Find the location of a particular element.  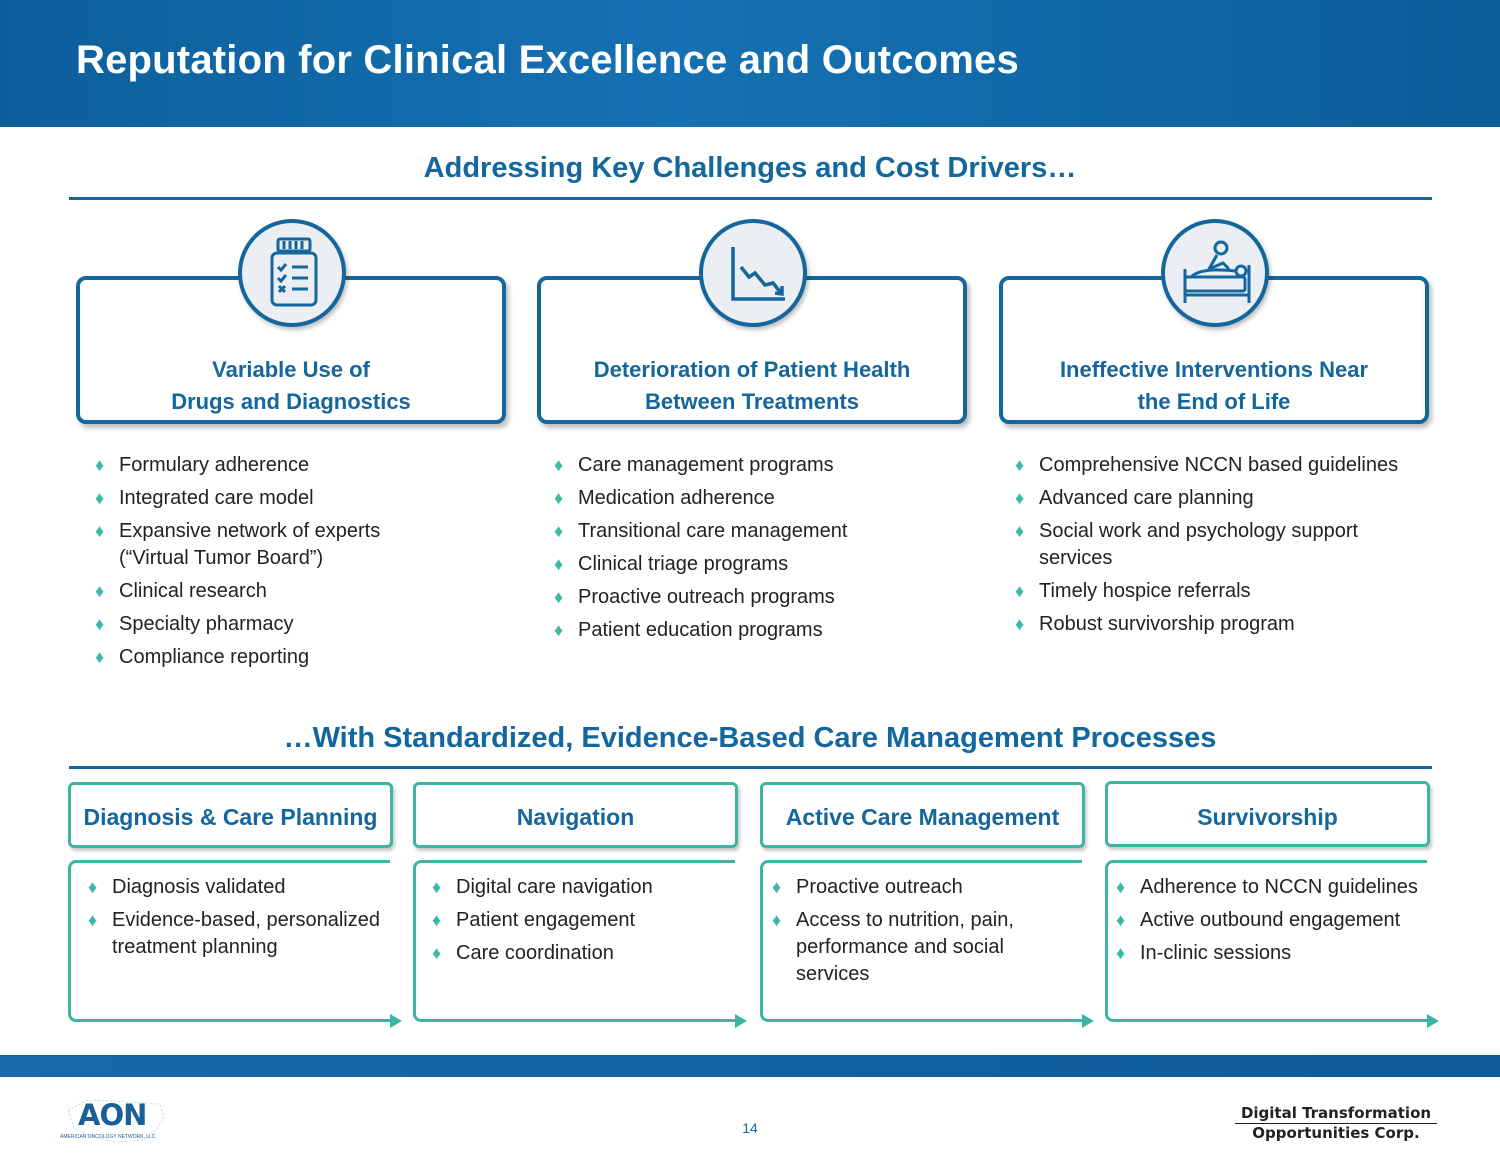

list-item: Care coordination is located at coordinates (582, 953).